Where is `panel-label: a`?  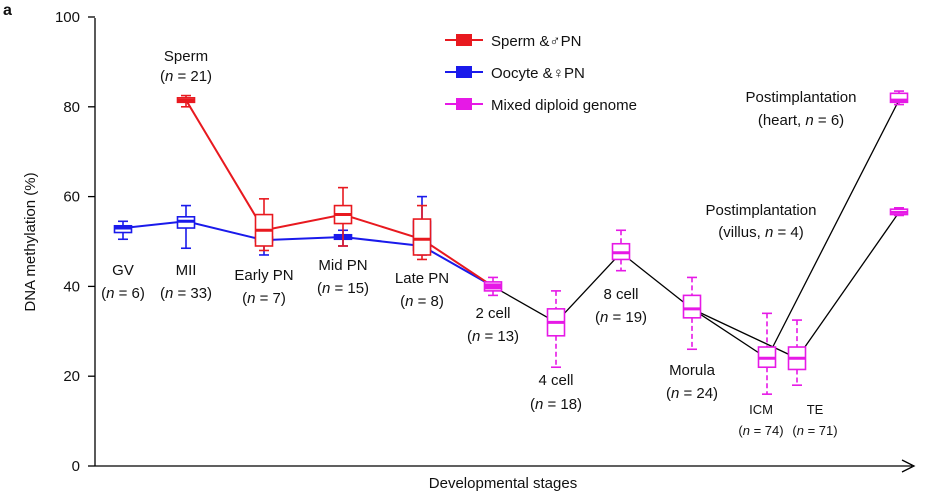 panel-label: a is located at coordinates (7, 10).